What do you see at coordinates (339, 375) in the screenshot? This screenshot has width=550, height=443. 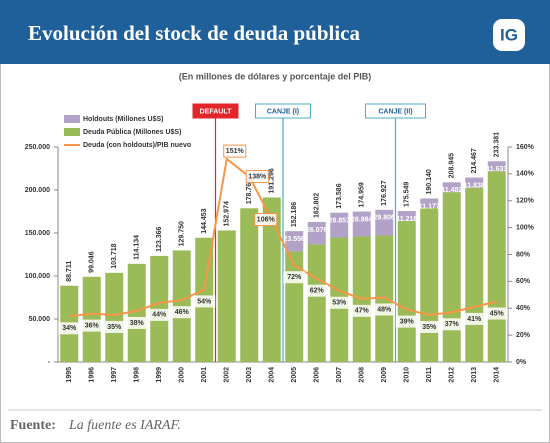 I see `x-tick-label: 2007` at bounding box center [339, 375].